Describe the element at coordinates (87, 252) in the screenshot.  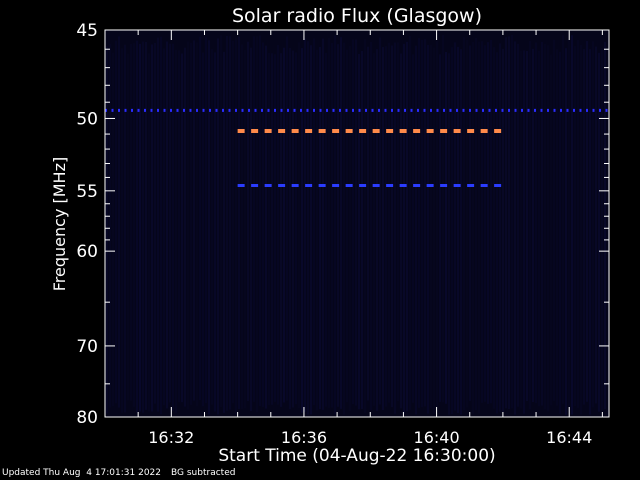
I see `y-tick-label: 60` at that location.